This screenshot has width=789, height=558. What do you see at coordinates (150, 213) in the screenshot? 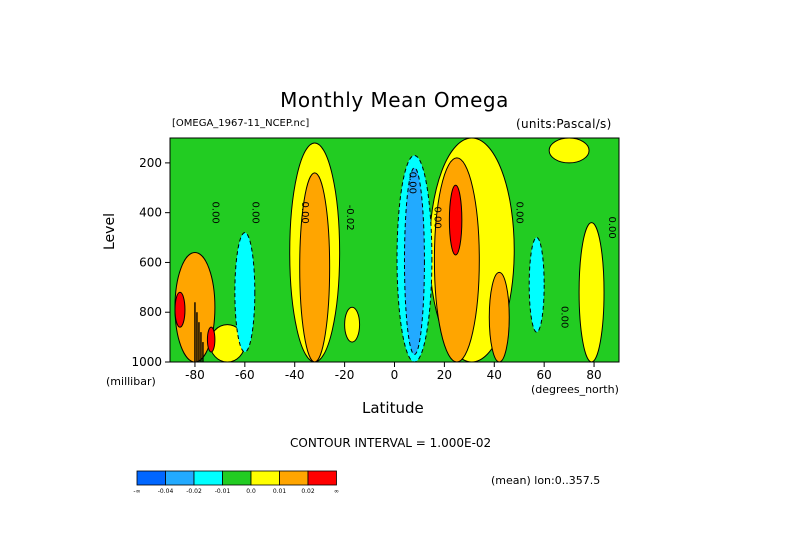
I see `y-tick-label-400: 400` at bounding box center [150, 213].